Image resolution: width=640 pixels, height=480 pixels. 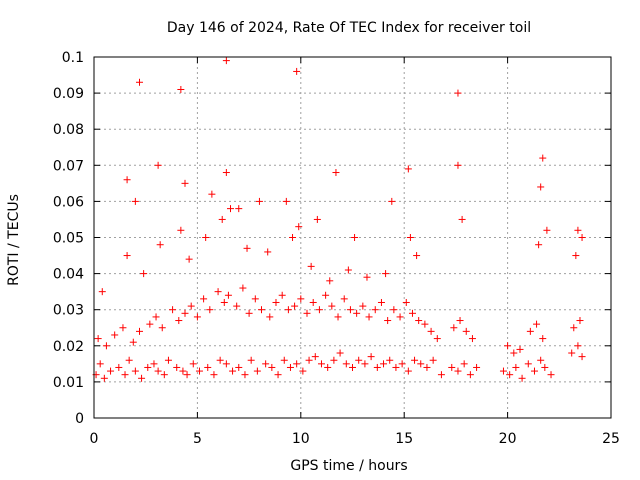 What do you see at coordinates (348, 466) in the screenshot?
I see `x-axis-label: GPS time / hours` at bounding box center [348, 466].